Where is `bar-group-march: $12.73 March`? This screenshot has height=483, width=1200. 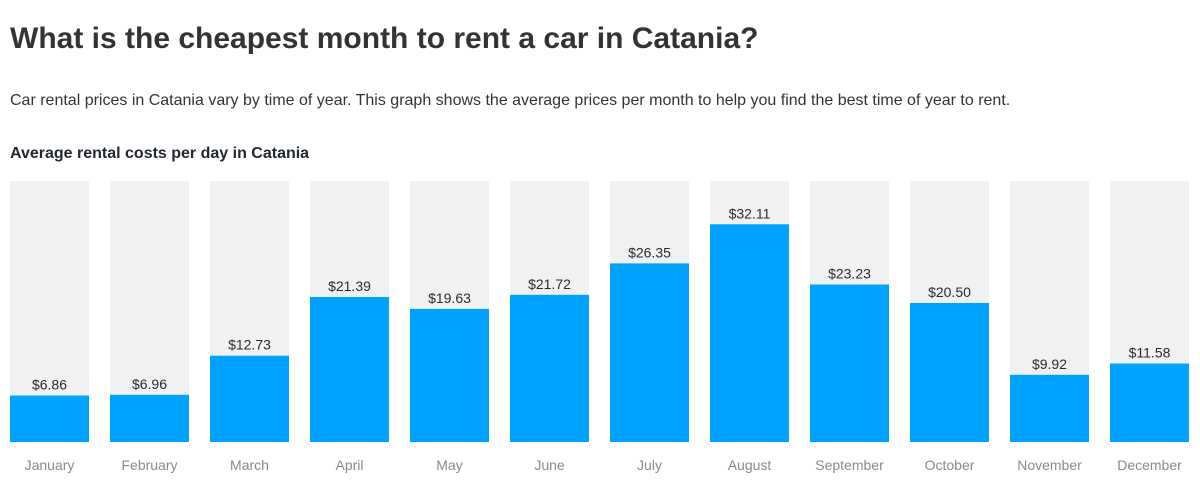 bar-group-march: $12.73 March is located at coordinates (249, 327).